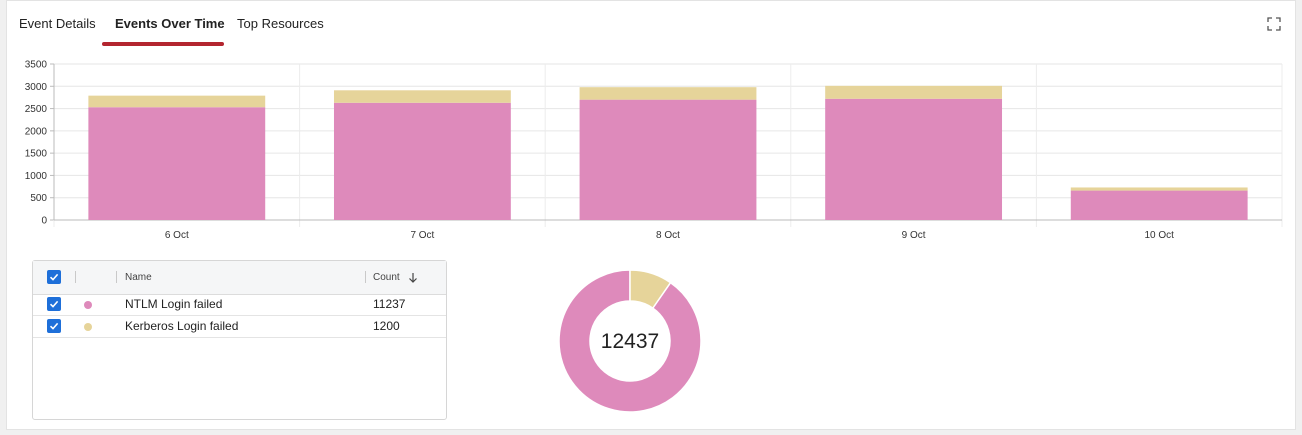 This screenshot has height=435, width=1302. Describe the element at coordinates (389, 304) in the screenshot. I see `row-count: 11237` at that location.